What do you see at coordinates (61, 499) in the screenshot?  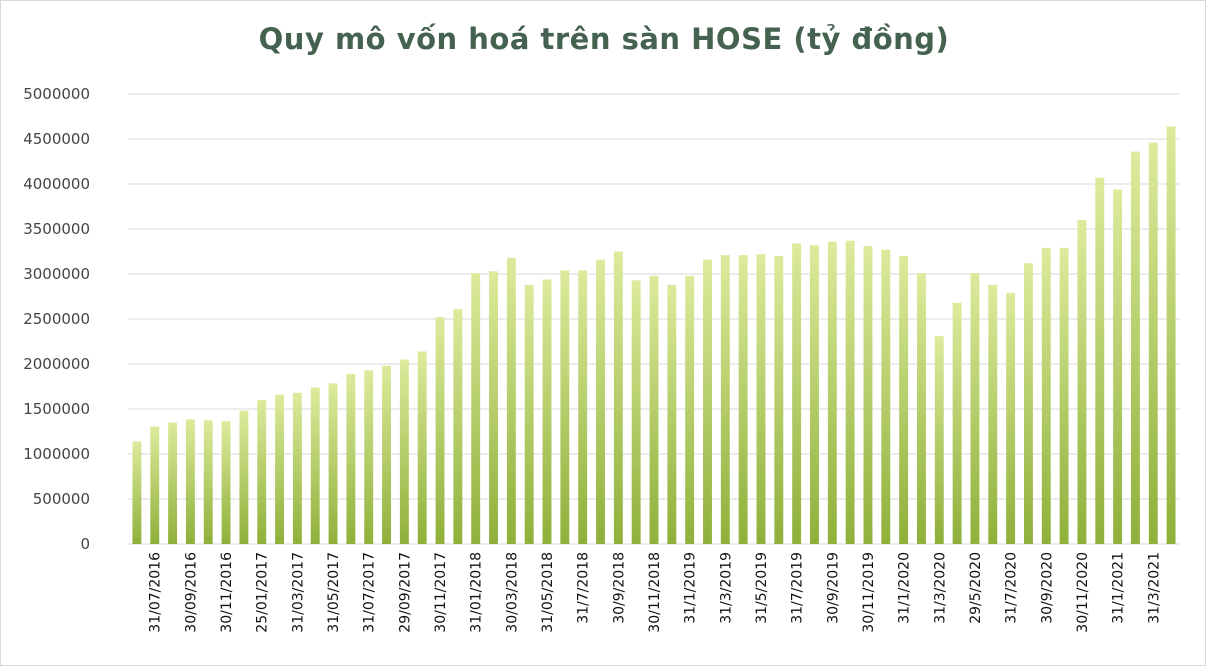 I see `y-tick-label: 500000` at bounding box center [61, 499].